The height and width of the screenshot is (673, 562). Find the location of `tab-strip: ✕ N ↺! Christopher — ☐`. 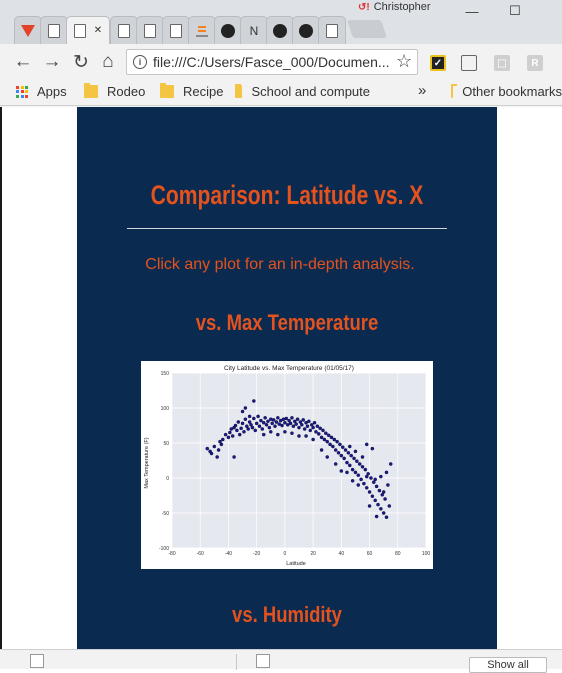

tab-strip: ✕ N ↺! Christopher — ☐ is located at coordinates (281, 22).